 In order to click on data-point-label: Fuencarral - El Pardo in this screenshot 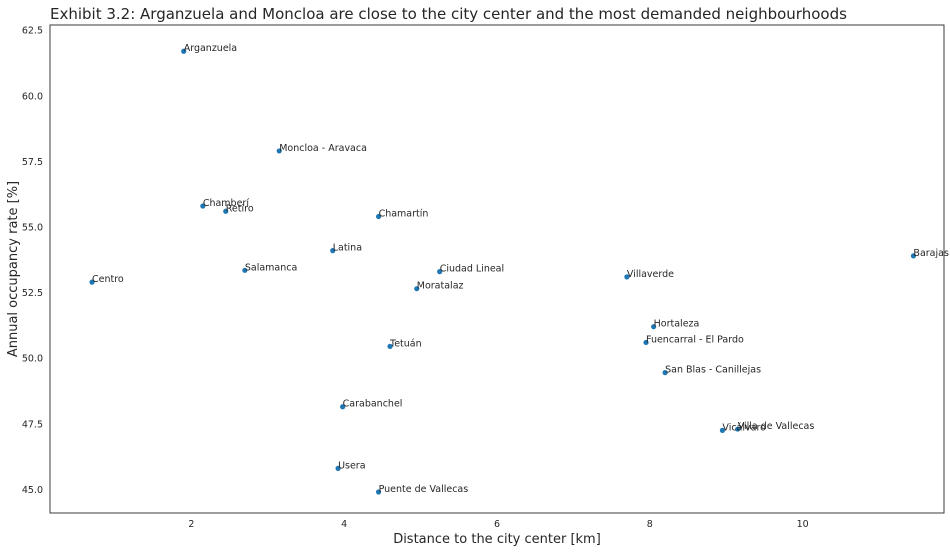, I will do `click(695, 339)`.